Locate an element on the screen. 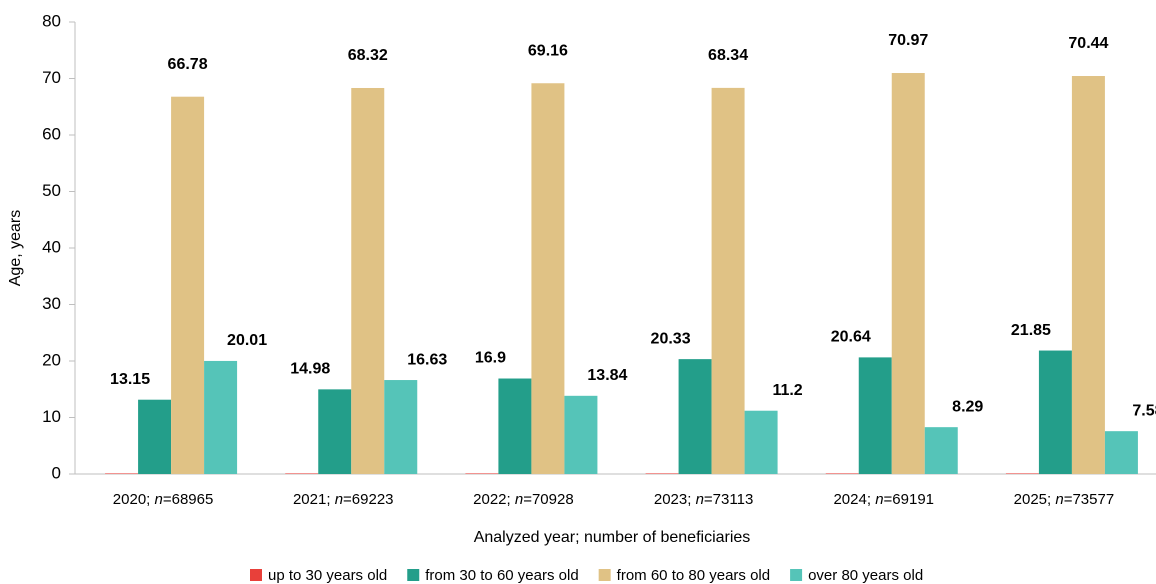  y-tick-label: 30 is located at coordinates (51, 303).